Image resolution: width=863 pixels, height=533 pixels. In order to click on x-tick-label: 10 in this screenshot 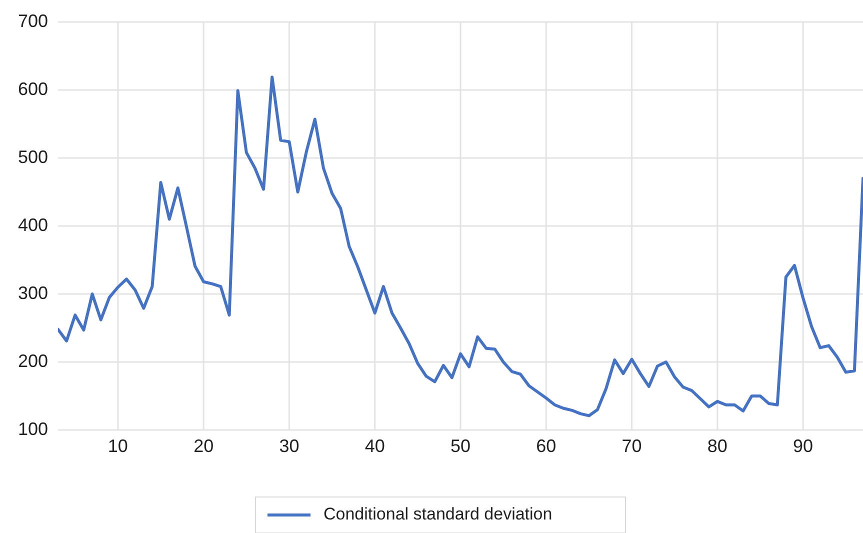, I will do `click(118, 446)`.